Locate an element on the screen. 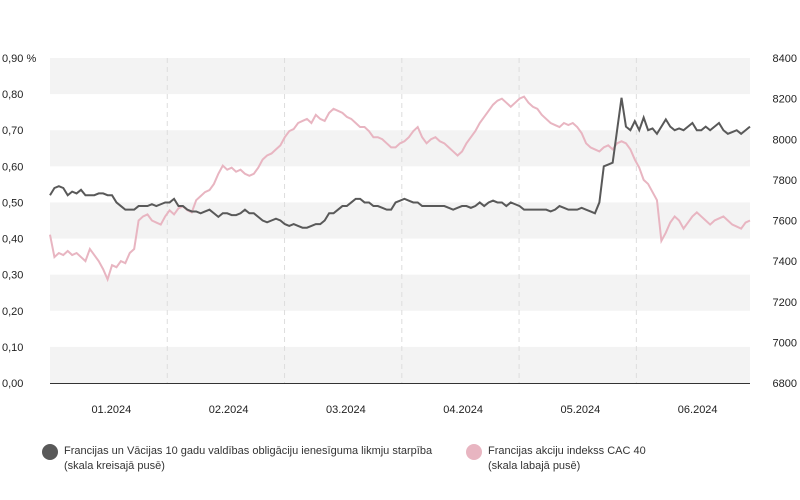 This screenshot has height=500, width=800. legend-note-spread: (skala kreisajā pusē) is located at coordinates (114, 466).